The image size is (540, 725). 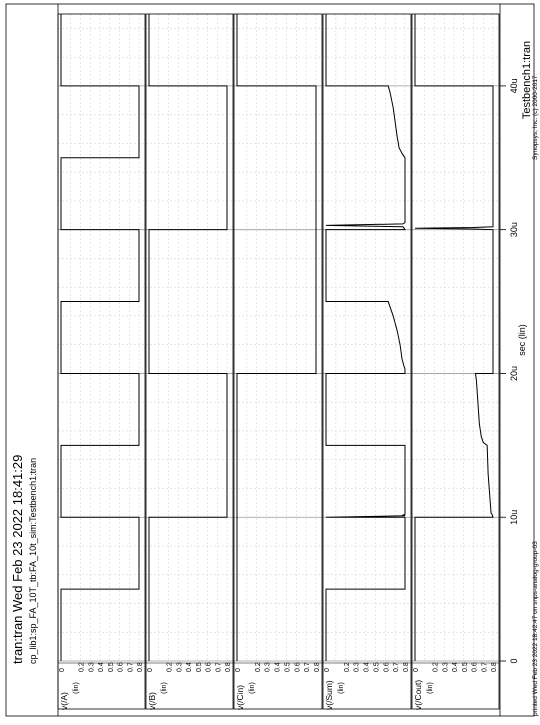 What do you see at coordinates (514, 85) in the screenshot?
I see `time-tick-label: 40u` at bounding box center [514, 85].